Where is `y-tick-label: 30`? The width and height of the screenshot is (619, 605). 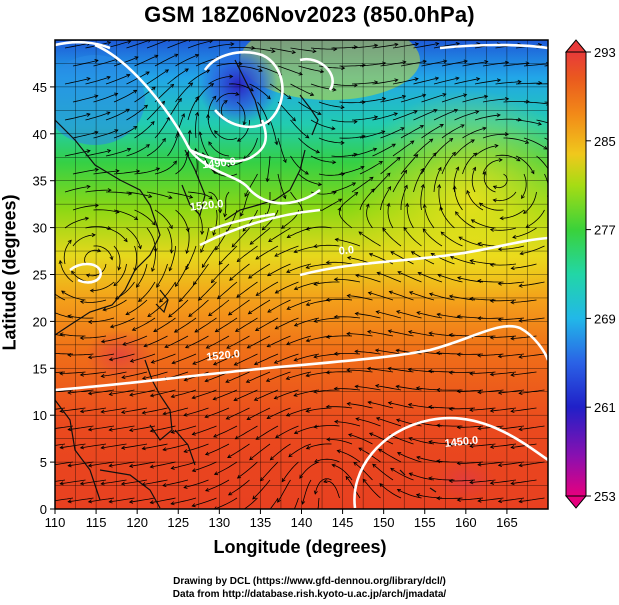
y-tick-label: 30 is located at coordinates (40, 228).